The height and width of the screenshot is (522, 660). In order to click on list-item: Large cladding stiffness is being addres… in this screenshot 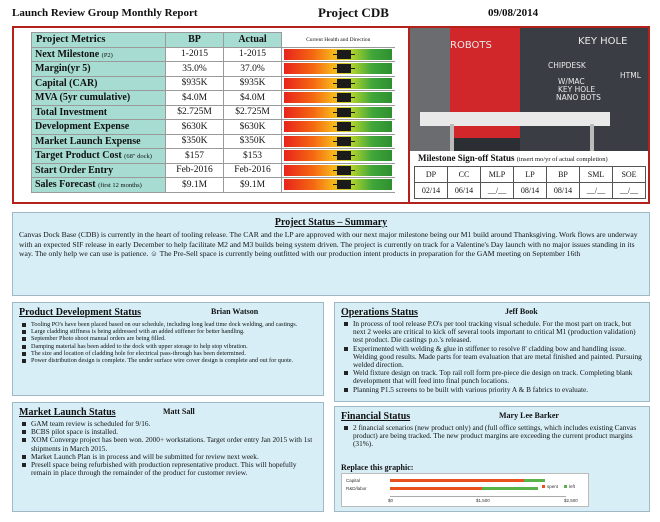, I will do `click(168, 331)`.